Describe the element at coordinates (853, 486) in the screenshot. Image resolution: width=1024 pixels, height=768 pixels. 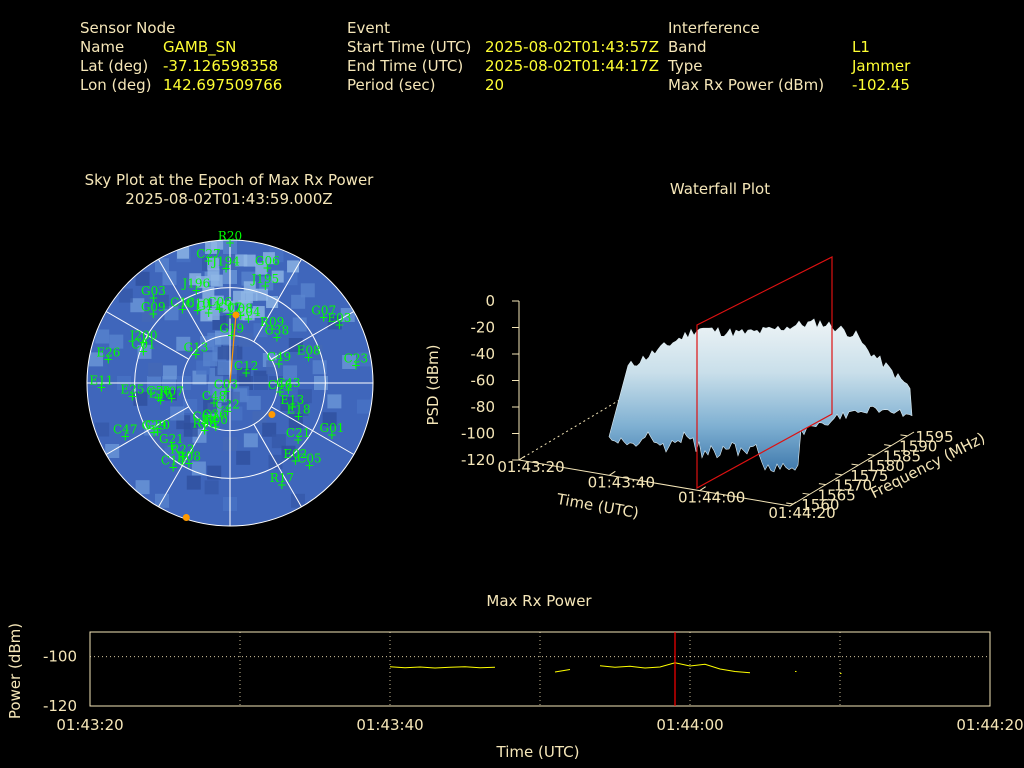
I see `waterfall-freq-tick-label: 1570` at that location.